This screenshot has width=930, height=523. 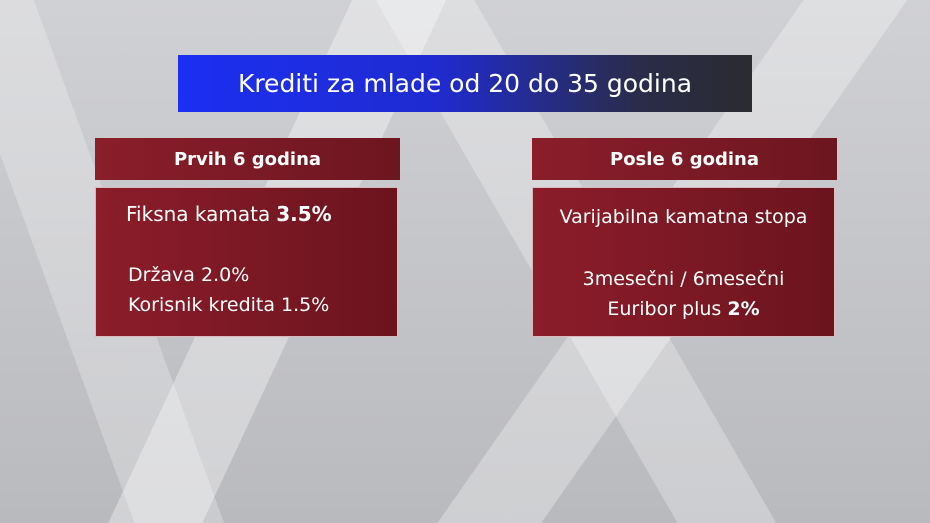 What do you see at coordinates (304, 214) in the screenshot?
I see `line-bold: 3.5%` at bounding box center [304, 214].